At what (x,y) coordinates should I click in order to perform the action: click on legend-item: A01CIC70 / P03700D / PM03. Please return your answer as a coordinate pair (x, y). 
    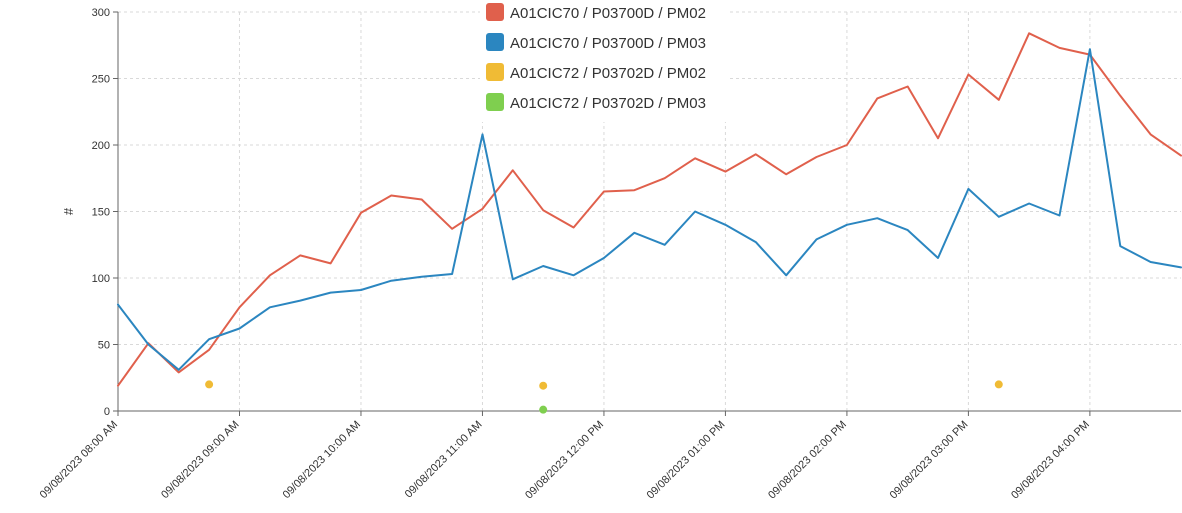
    Looking at the image, I should click on (596, 42).